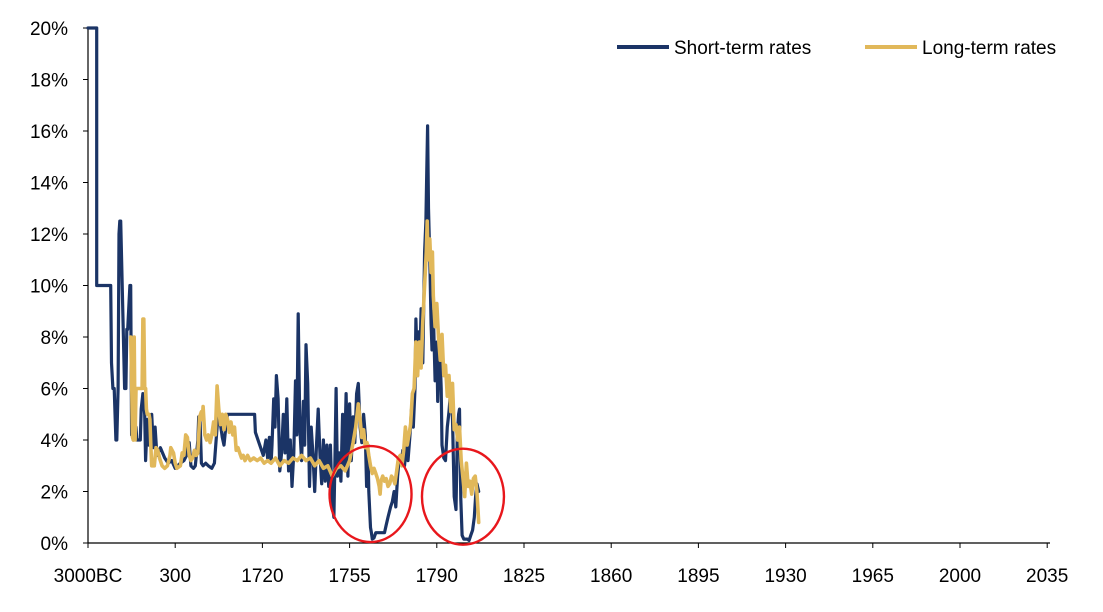 The image size is (1103, 612). Describe the element at coordinates (785, 576) in the screenshot. I see `x-tick-label: 1930` at that location.